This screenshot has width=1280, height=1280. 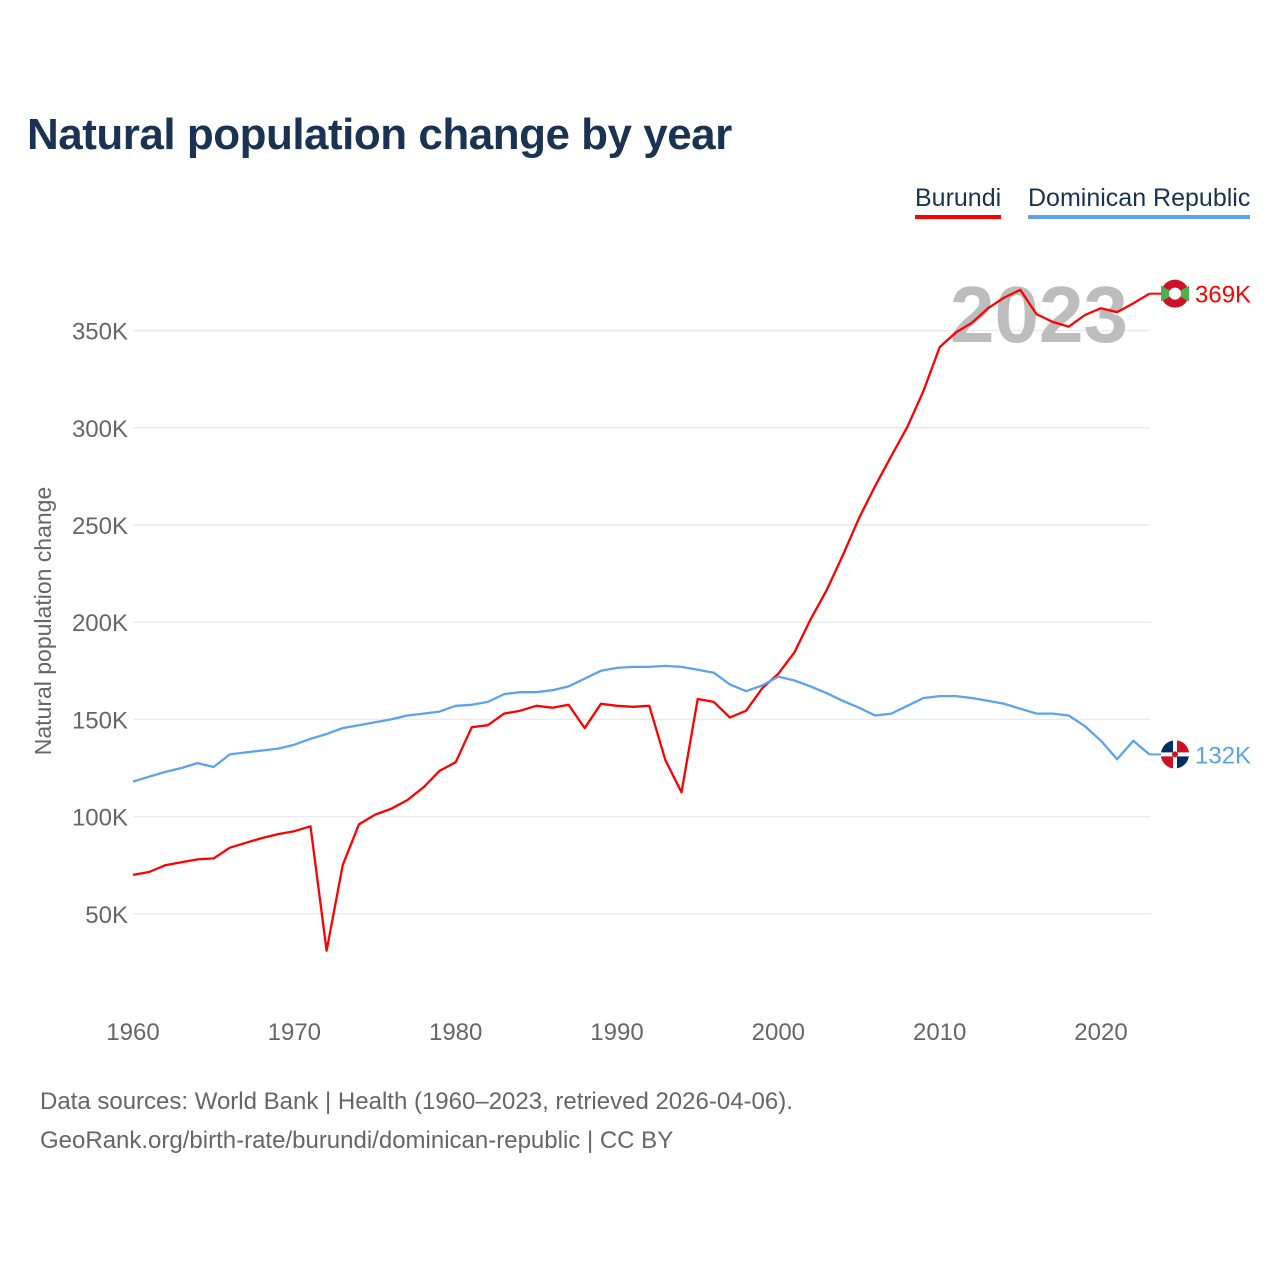 What do you see at coordinates (100, 720) in the screenshot?
I see `y-tick-label: 150K` at bounding box center [100, 720].